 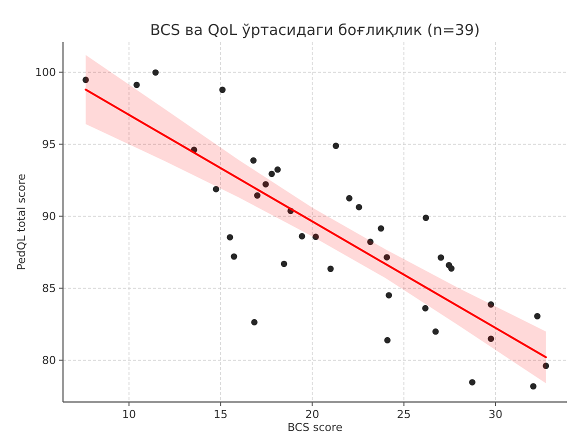 What do you see at coordinates (312, 414) in the screenshot?
I see `x-tick-label: 20` at bounding box center [312, 414].